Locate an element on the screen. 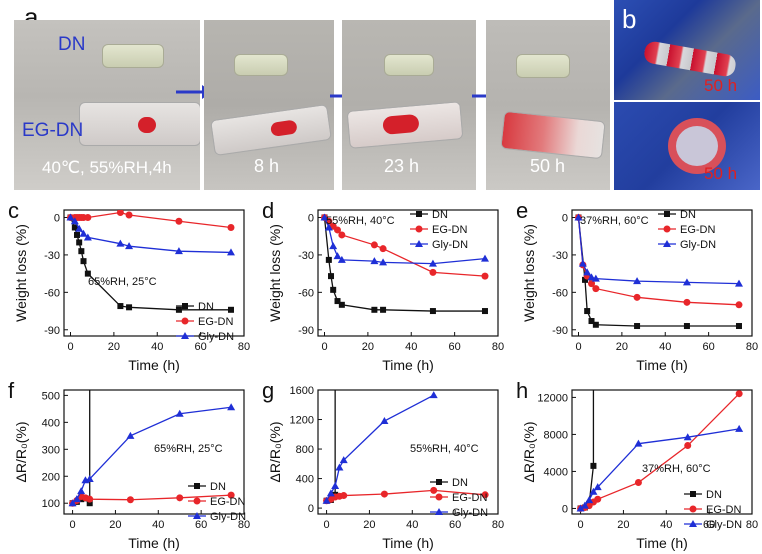 The image size is (762, 554). photo-twisted-sample is located at coordinates (687, 50).